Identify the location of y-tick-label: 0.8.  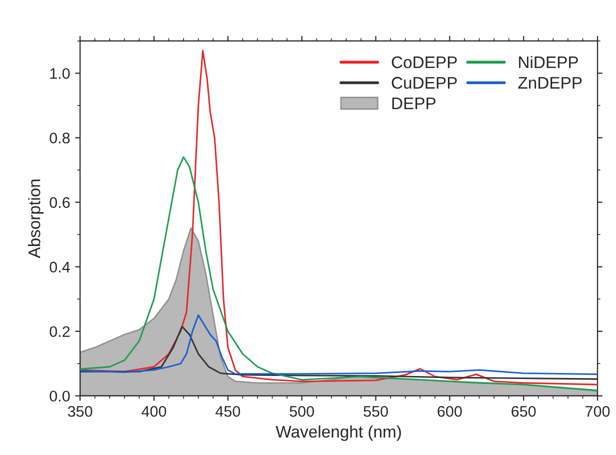
(60, 138).